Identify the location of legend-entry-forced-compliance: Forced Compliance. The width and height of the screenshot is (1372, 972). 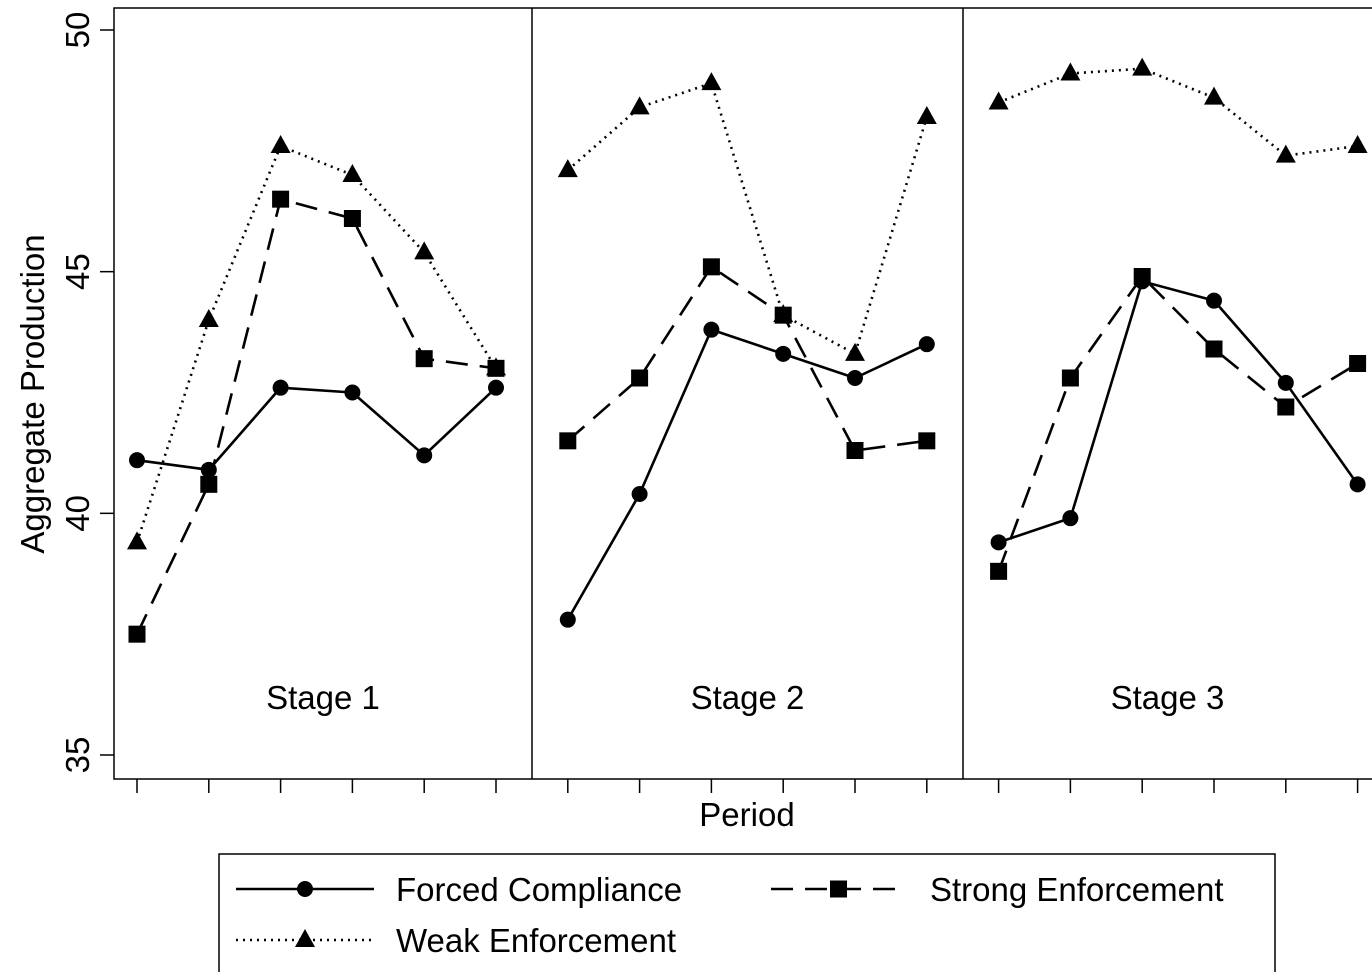
(459, 889).